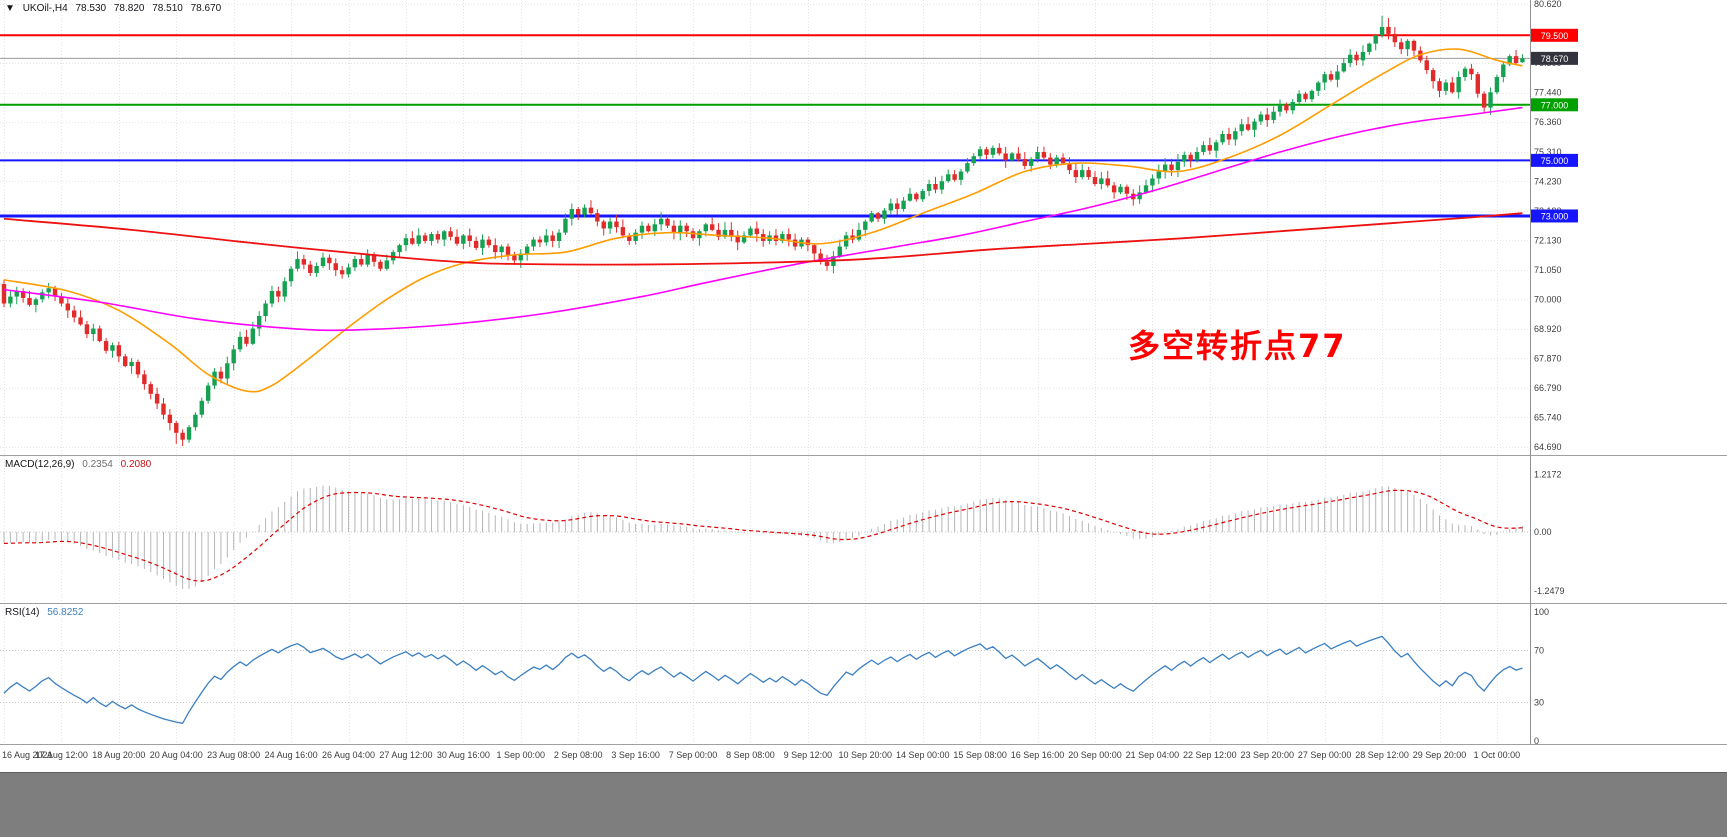 The width and height of the screenshot is (1727, 837). What do you see at coordinates (1548, 93) in the screenshot?
I see `price-tick-label: 77.440` at bounding box center [1548, 93].